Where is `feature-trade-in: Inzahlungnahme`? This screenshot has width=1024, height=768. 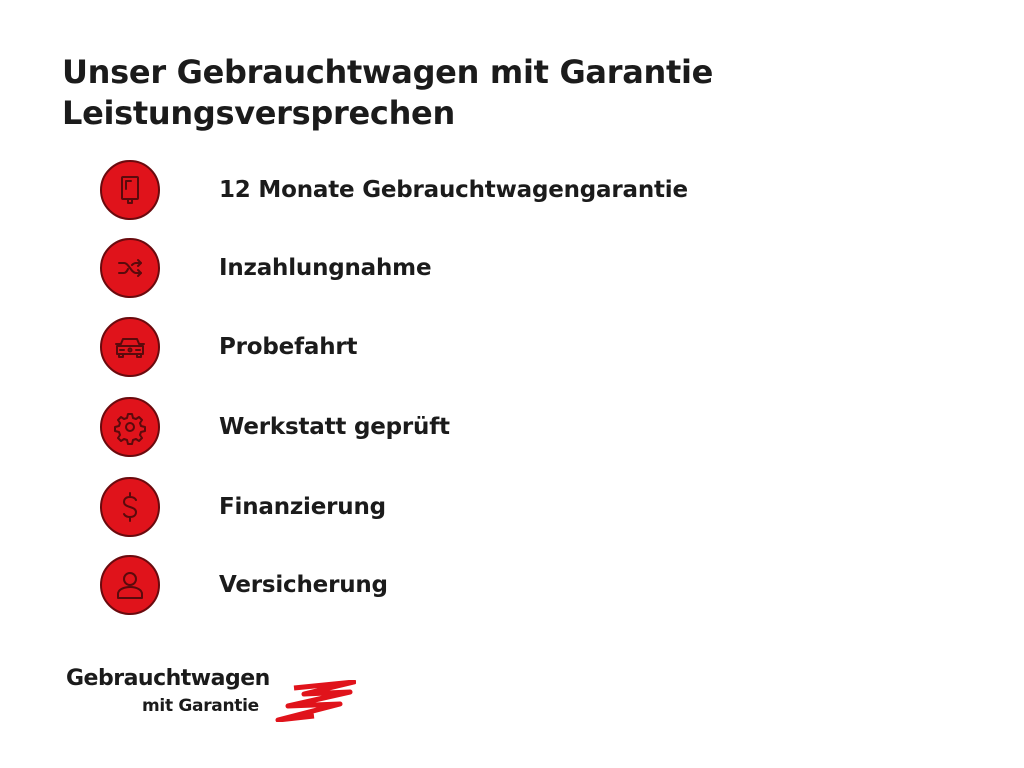 feature-trade-in: Inzahlungnahme is located at coordinates (266, 268).